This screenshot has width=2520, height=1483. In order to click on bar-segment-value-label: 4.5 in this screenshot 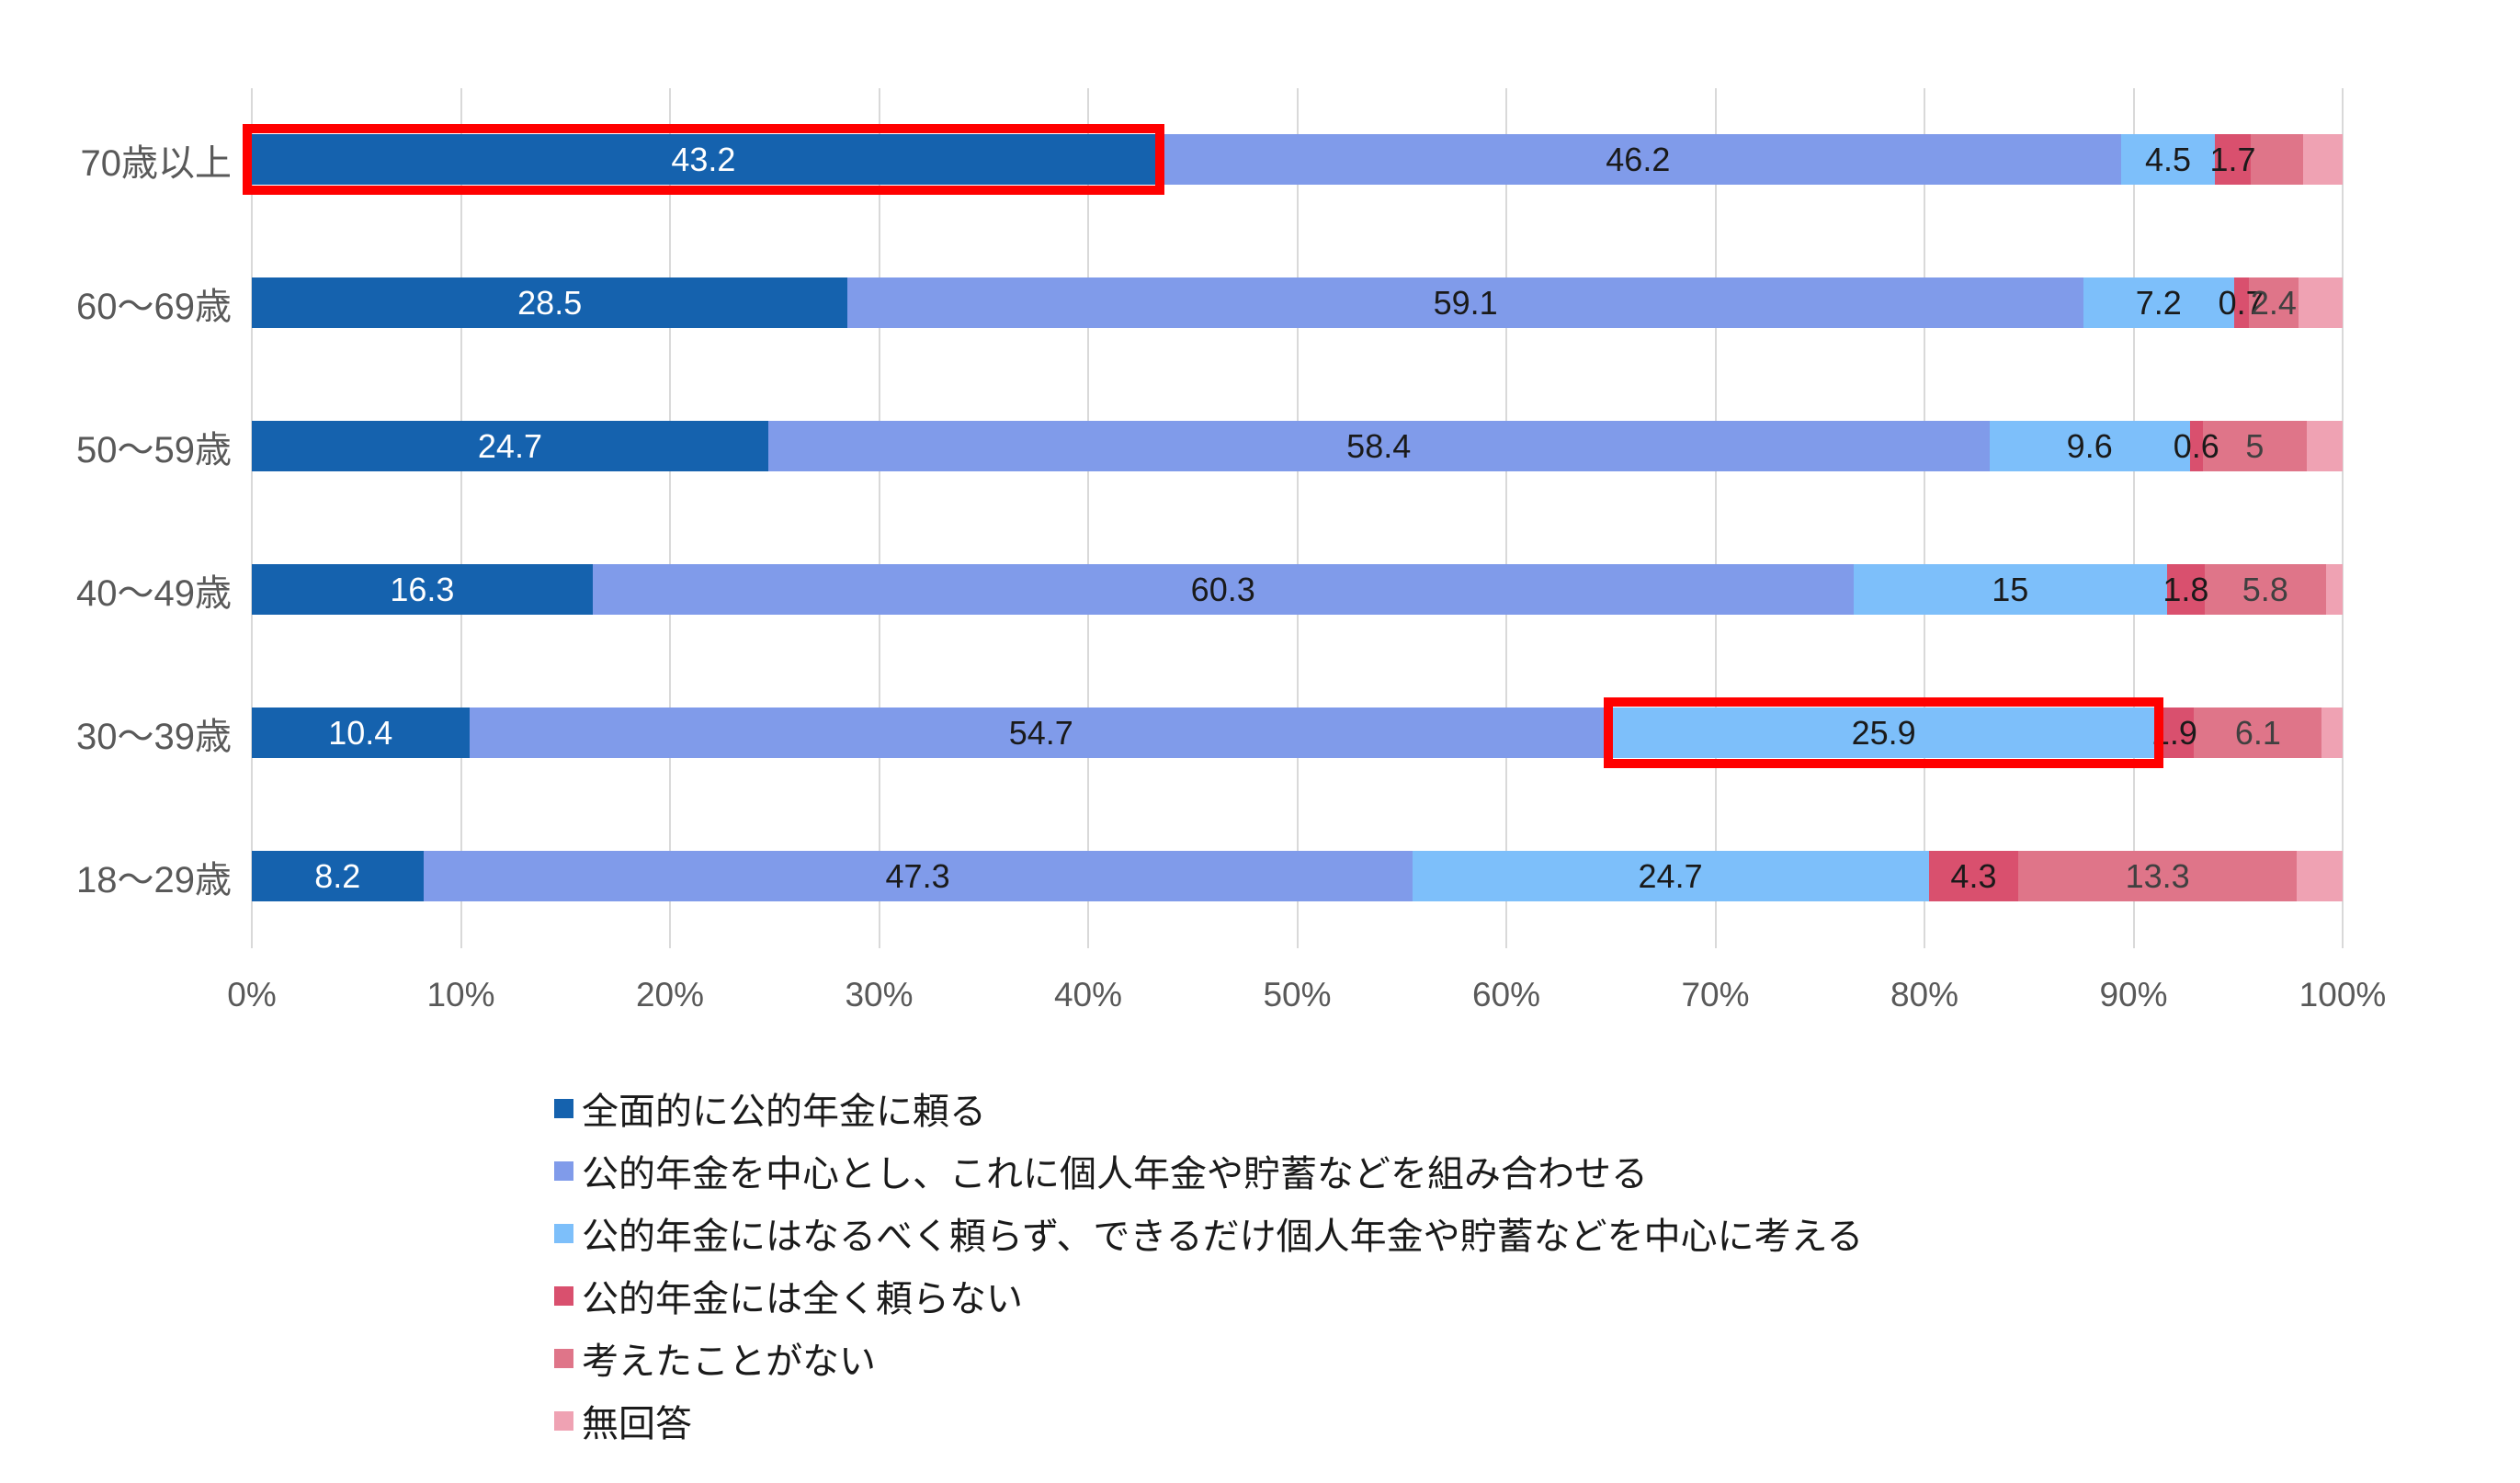, I will do `click(2168, 159)`.